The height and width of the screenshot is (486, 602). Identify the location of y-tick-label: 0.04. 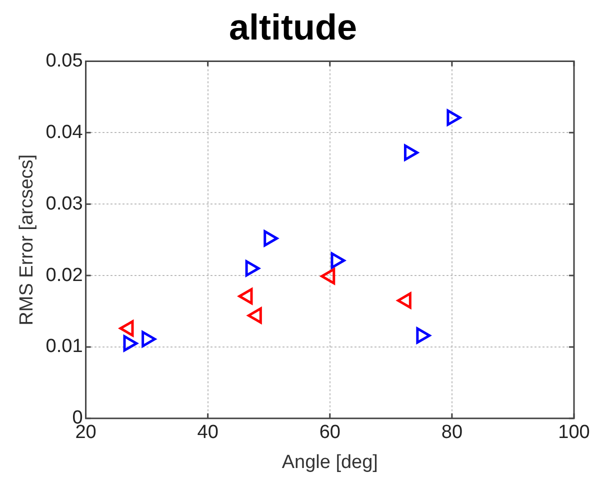
(65, 132).